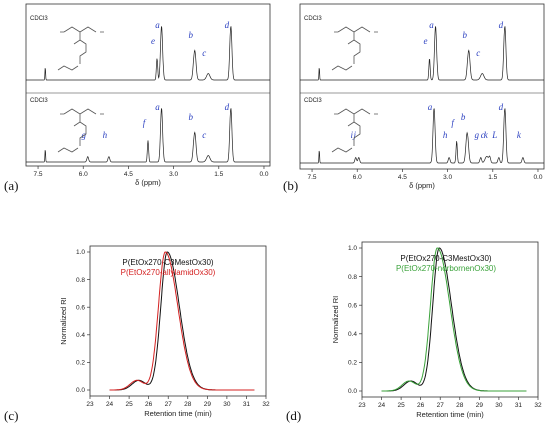  Describe the element at coordinates (153, 41) in the screenshot. I see `peak-label-e: e` at that location.